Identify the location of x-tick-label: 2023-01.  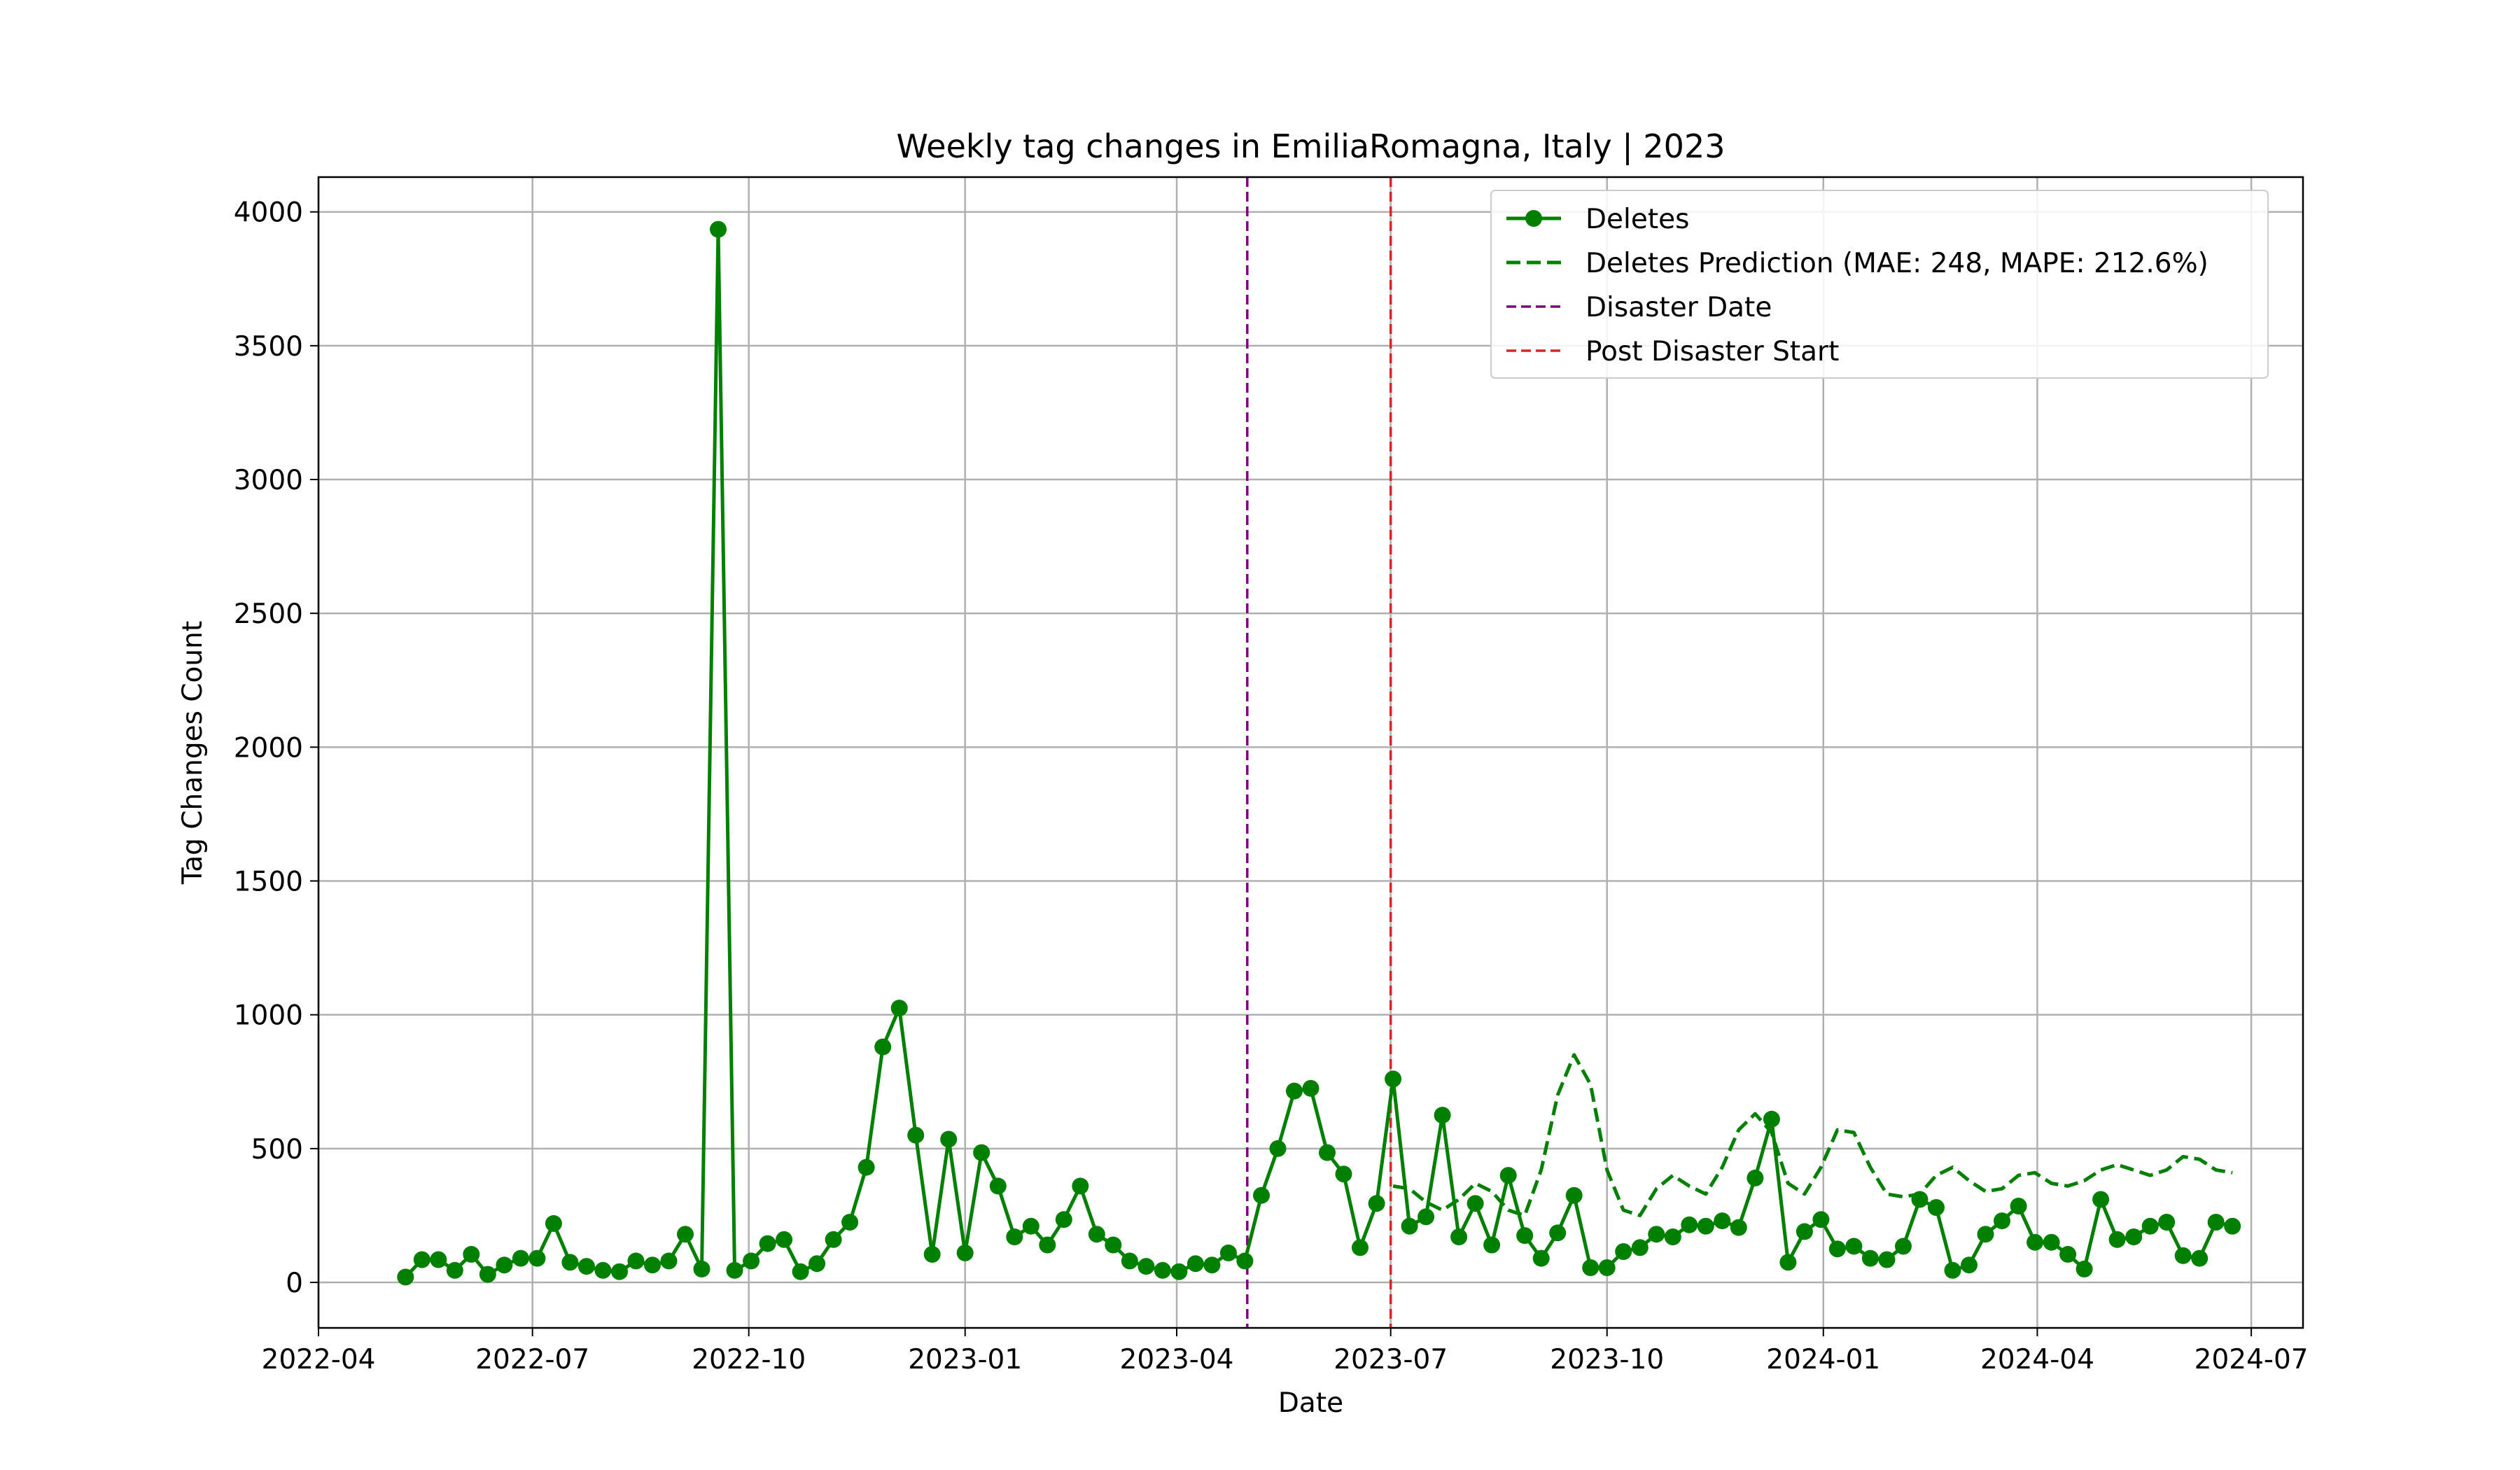
(965, 1360).